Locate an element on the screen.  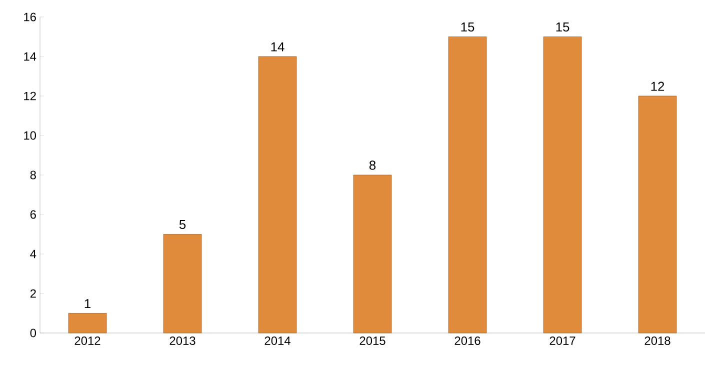
y-tick-label: 8 is located at coordinates (33, 175).